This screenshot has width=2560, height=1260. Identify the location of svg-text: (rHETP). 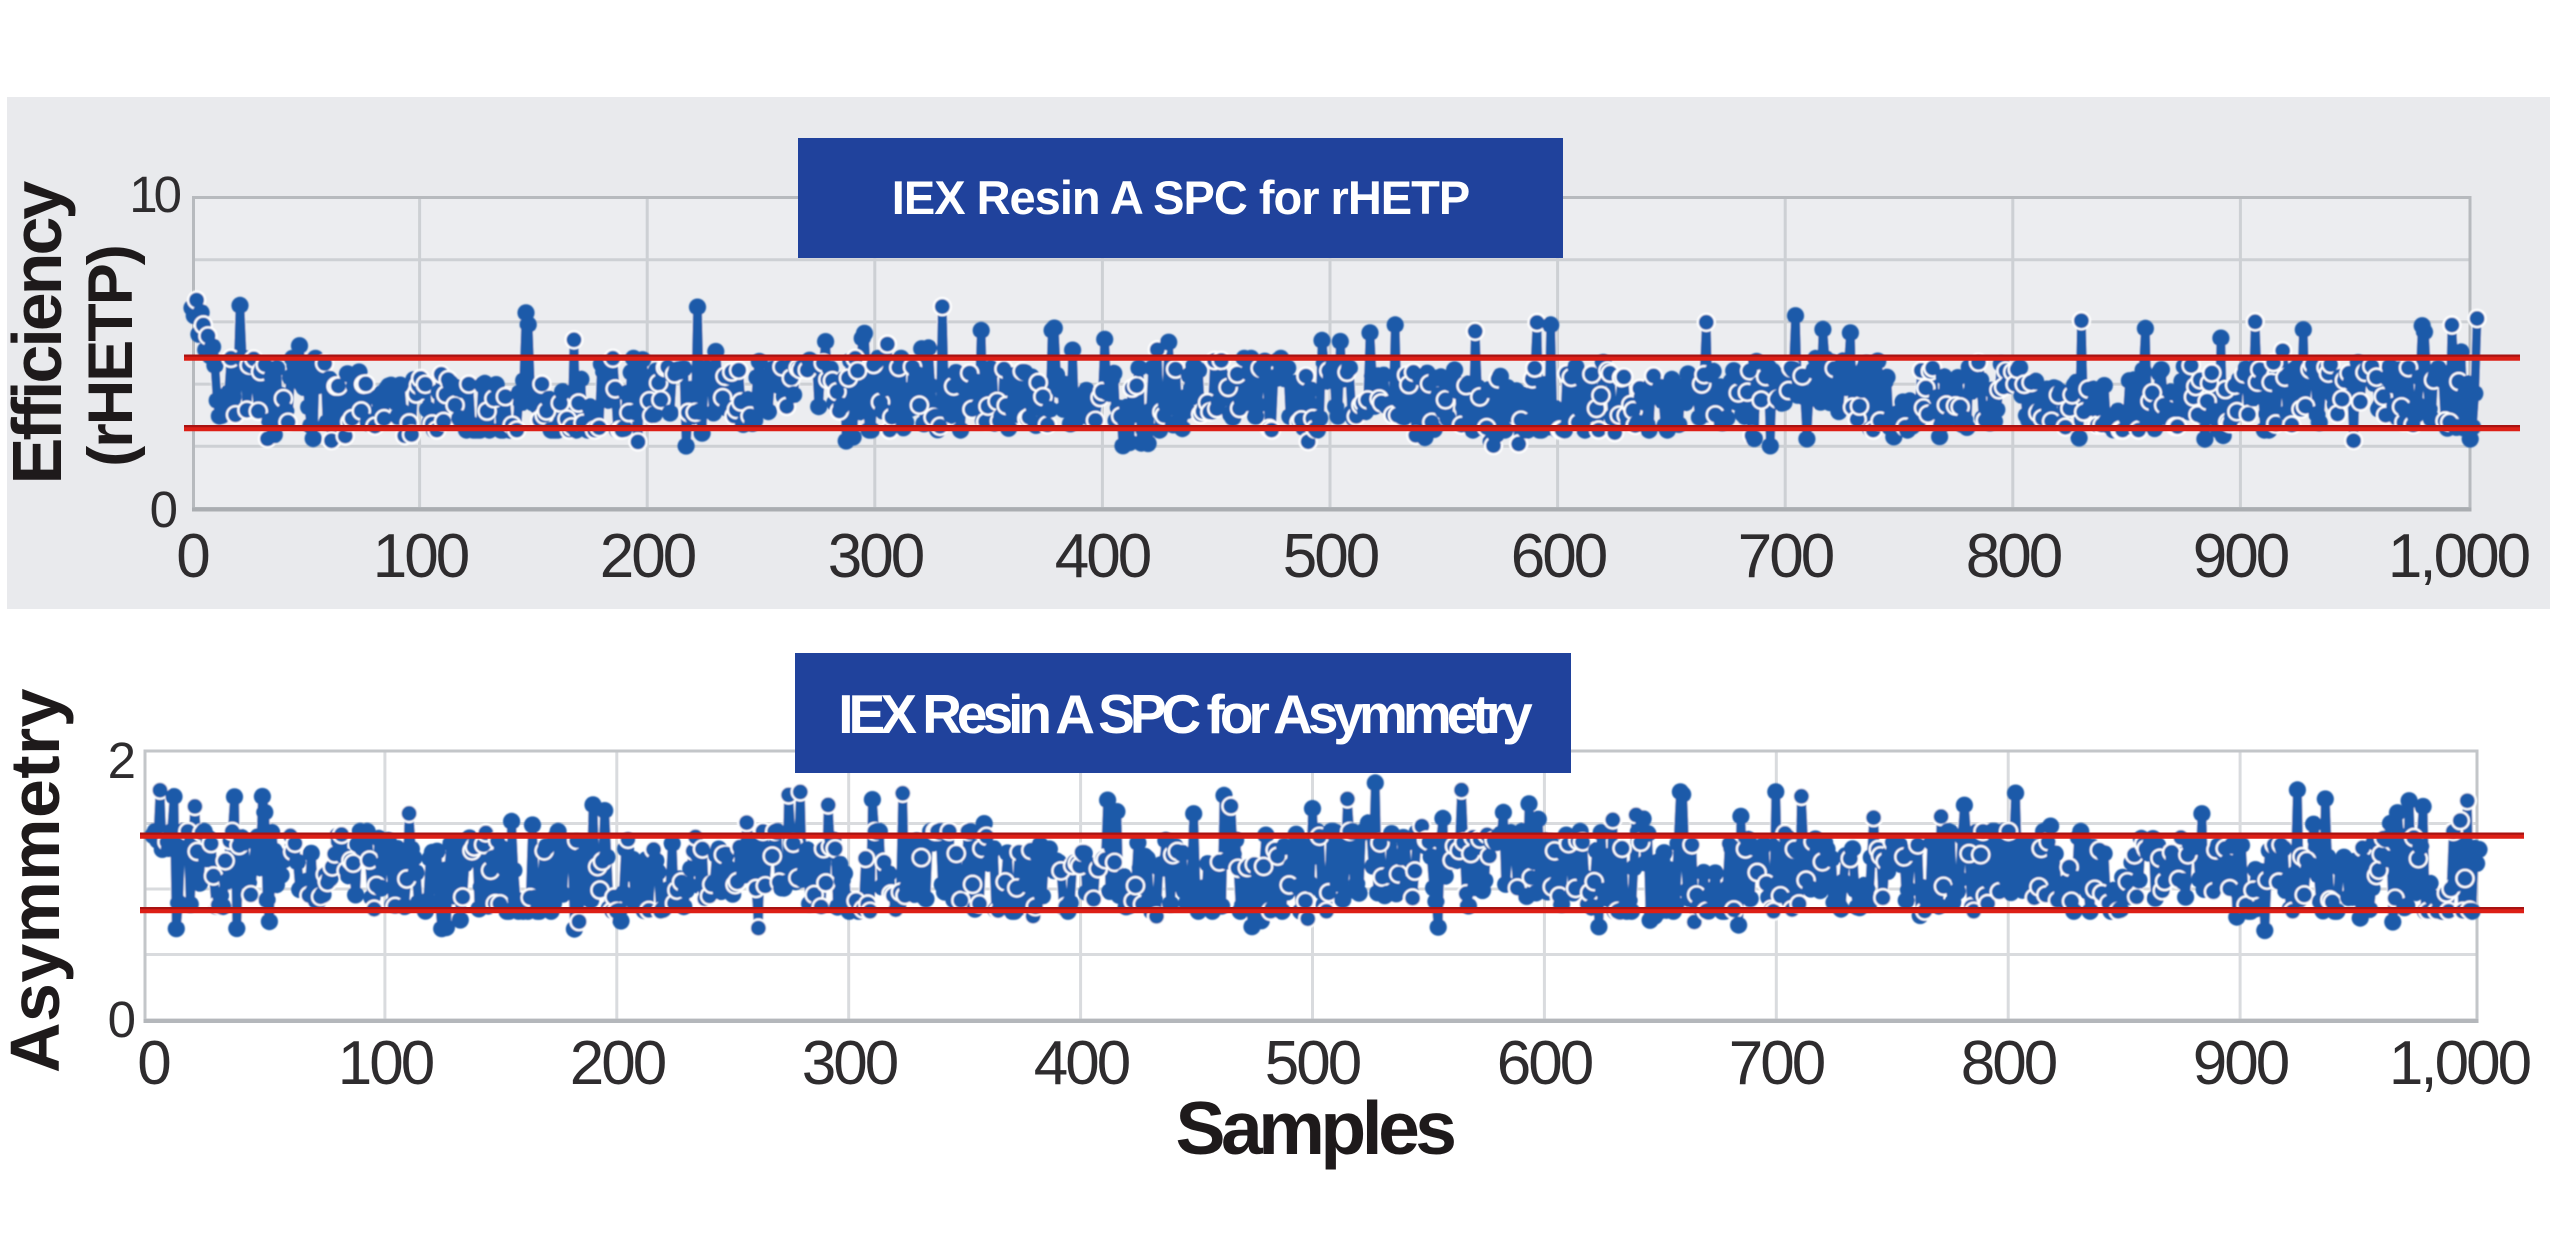
(111, 356).